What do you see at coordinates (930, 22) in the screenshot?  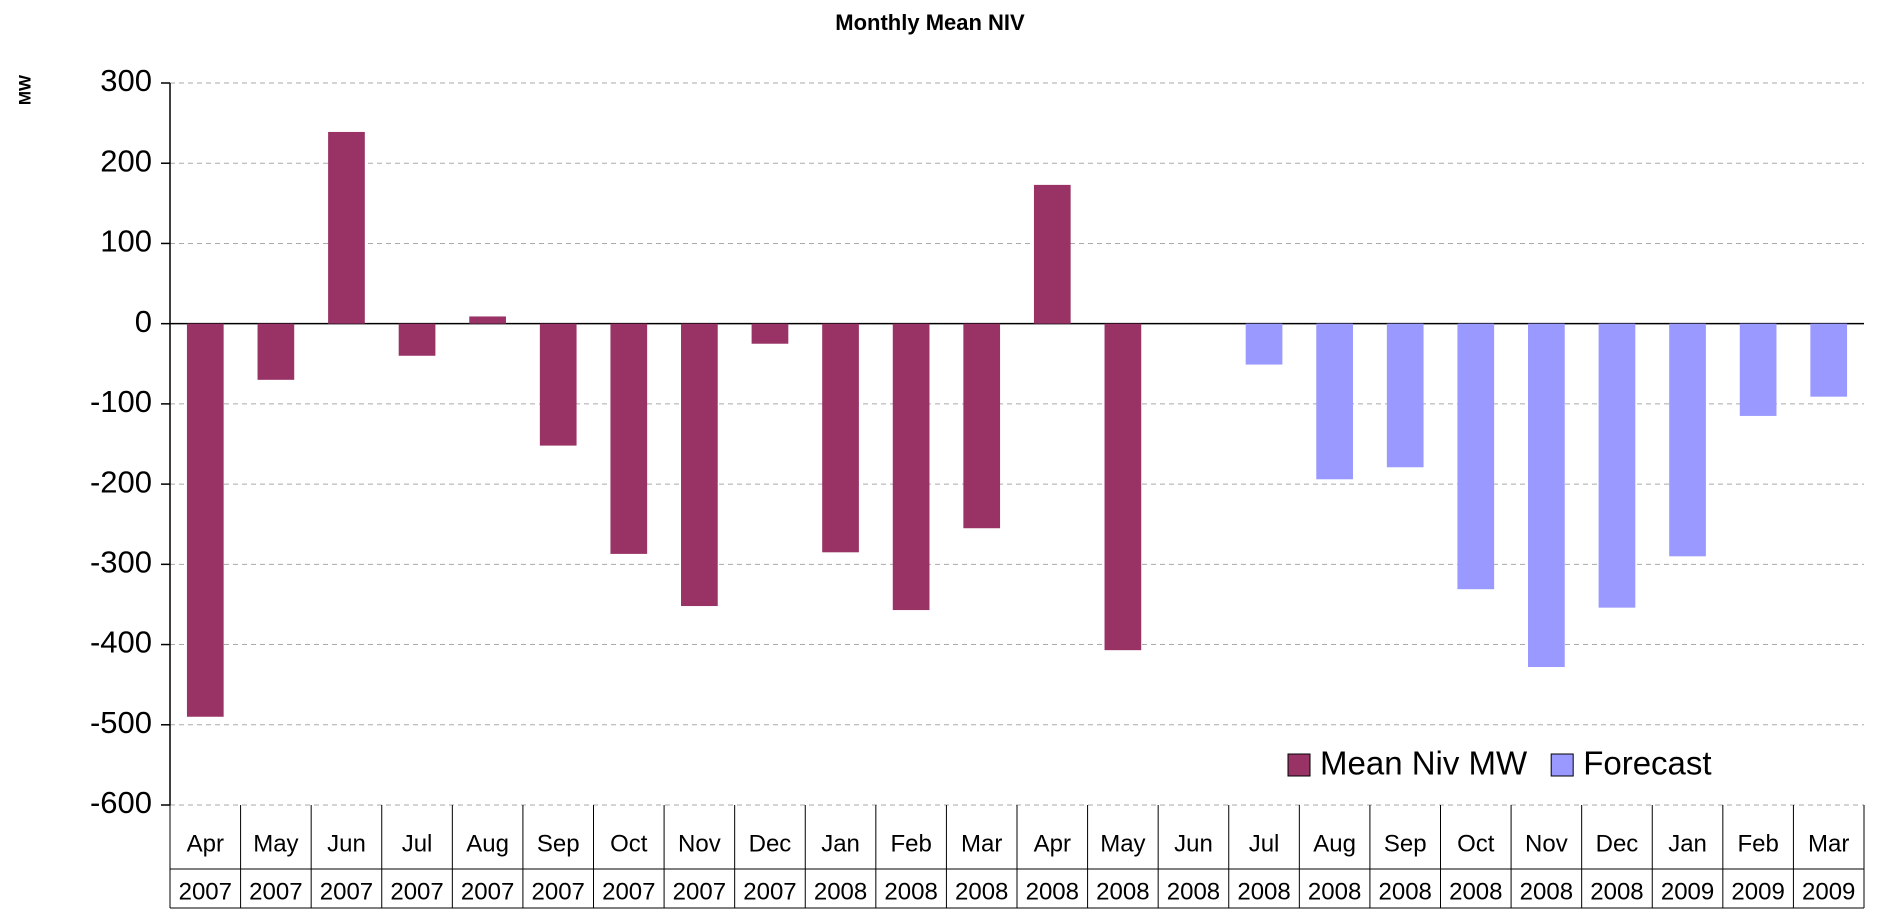 I see `chart-title: Monthly Mean NIV` at bounding box center [930, 22].